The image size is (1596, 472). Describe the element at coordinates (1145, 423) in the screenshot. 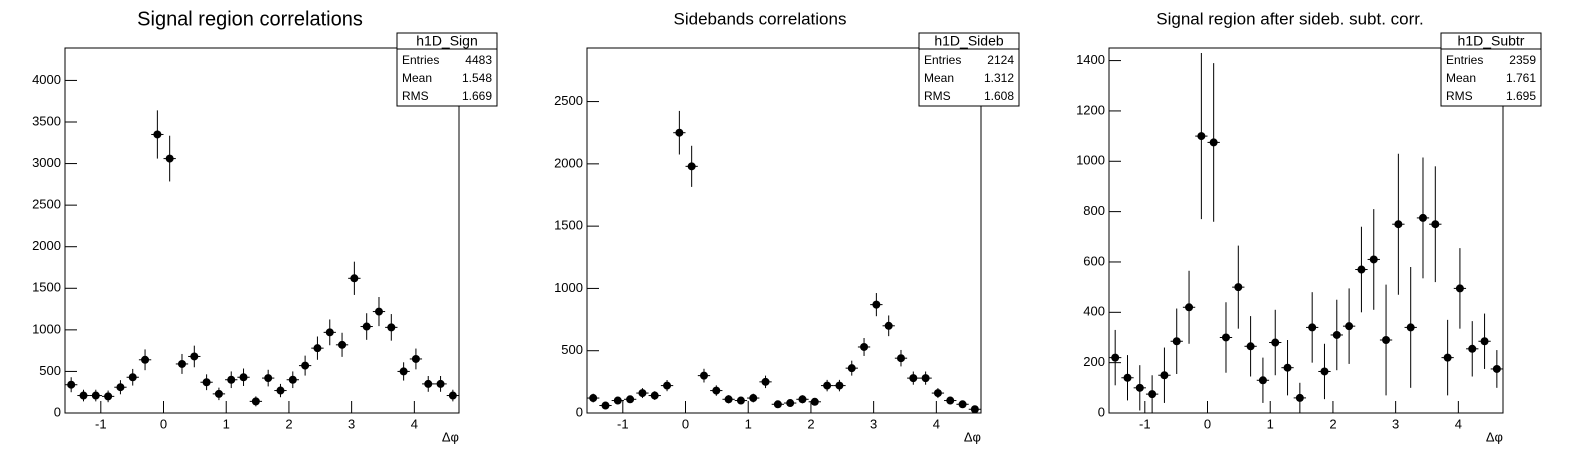

I see `x-tick-label: -1` at that location.